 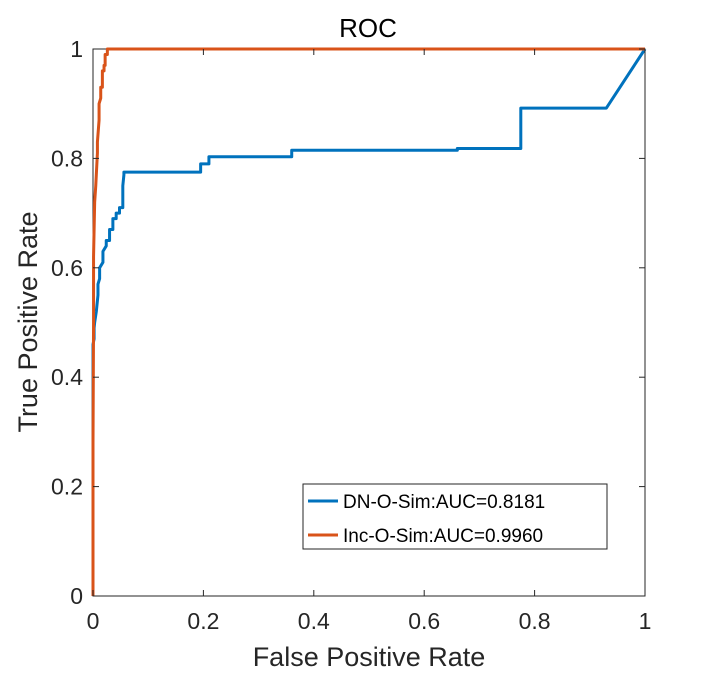 What do you see at coordinates (93, 621) in the screenshot?
I see `x-tick-label: 0` at bounding box center [93, 621].